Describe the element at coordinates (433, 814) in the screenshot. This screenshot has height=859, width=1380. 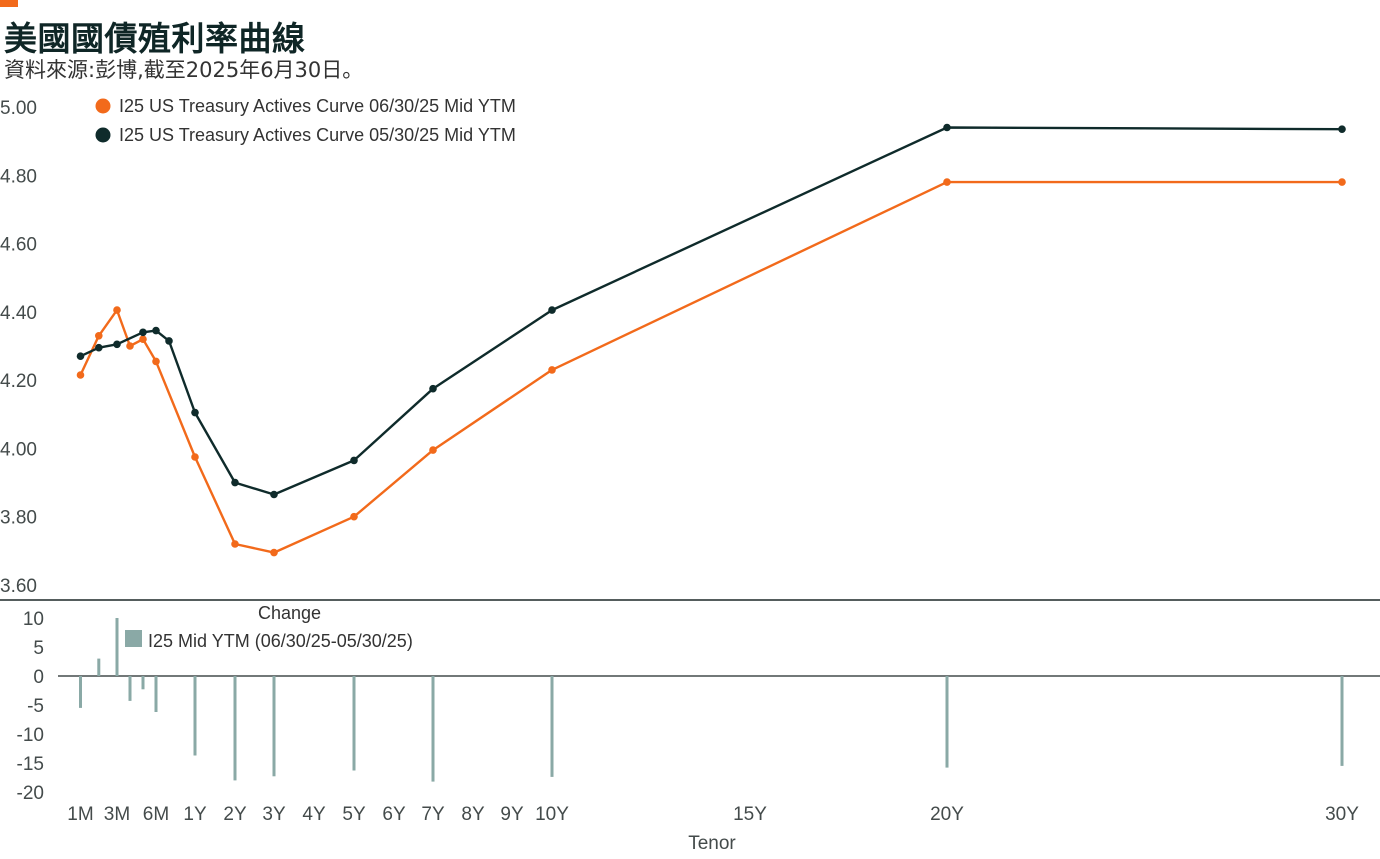
I see `x-tick-label: 7Y` at that location.